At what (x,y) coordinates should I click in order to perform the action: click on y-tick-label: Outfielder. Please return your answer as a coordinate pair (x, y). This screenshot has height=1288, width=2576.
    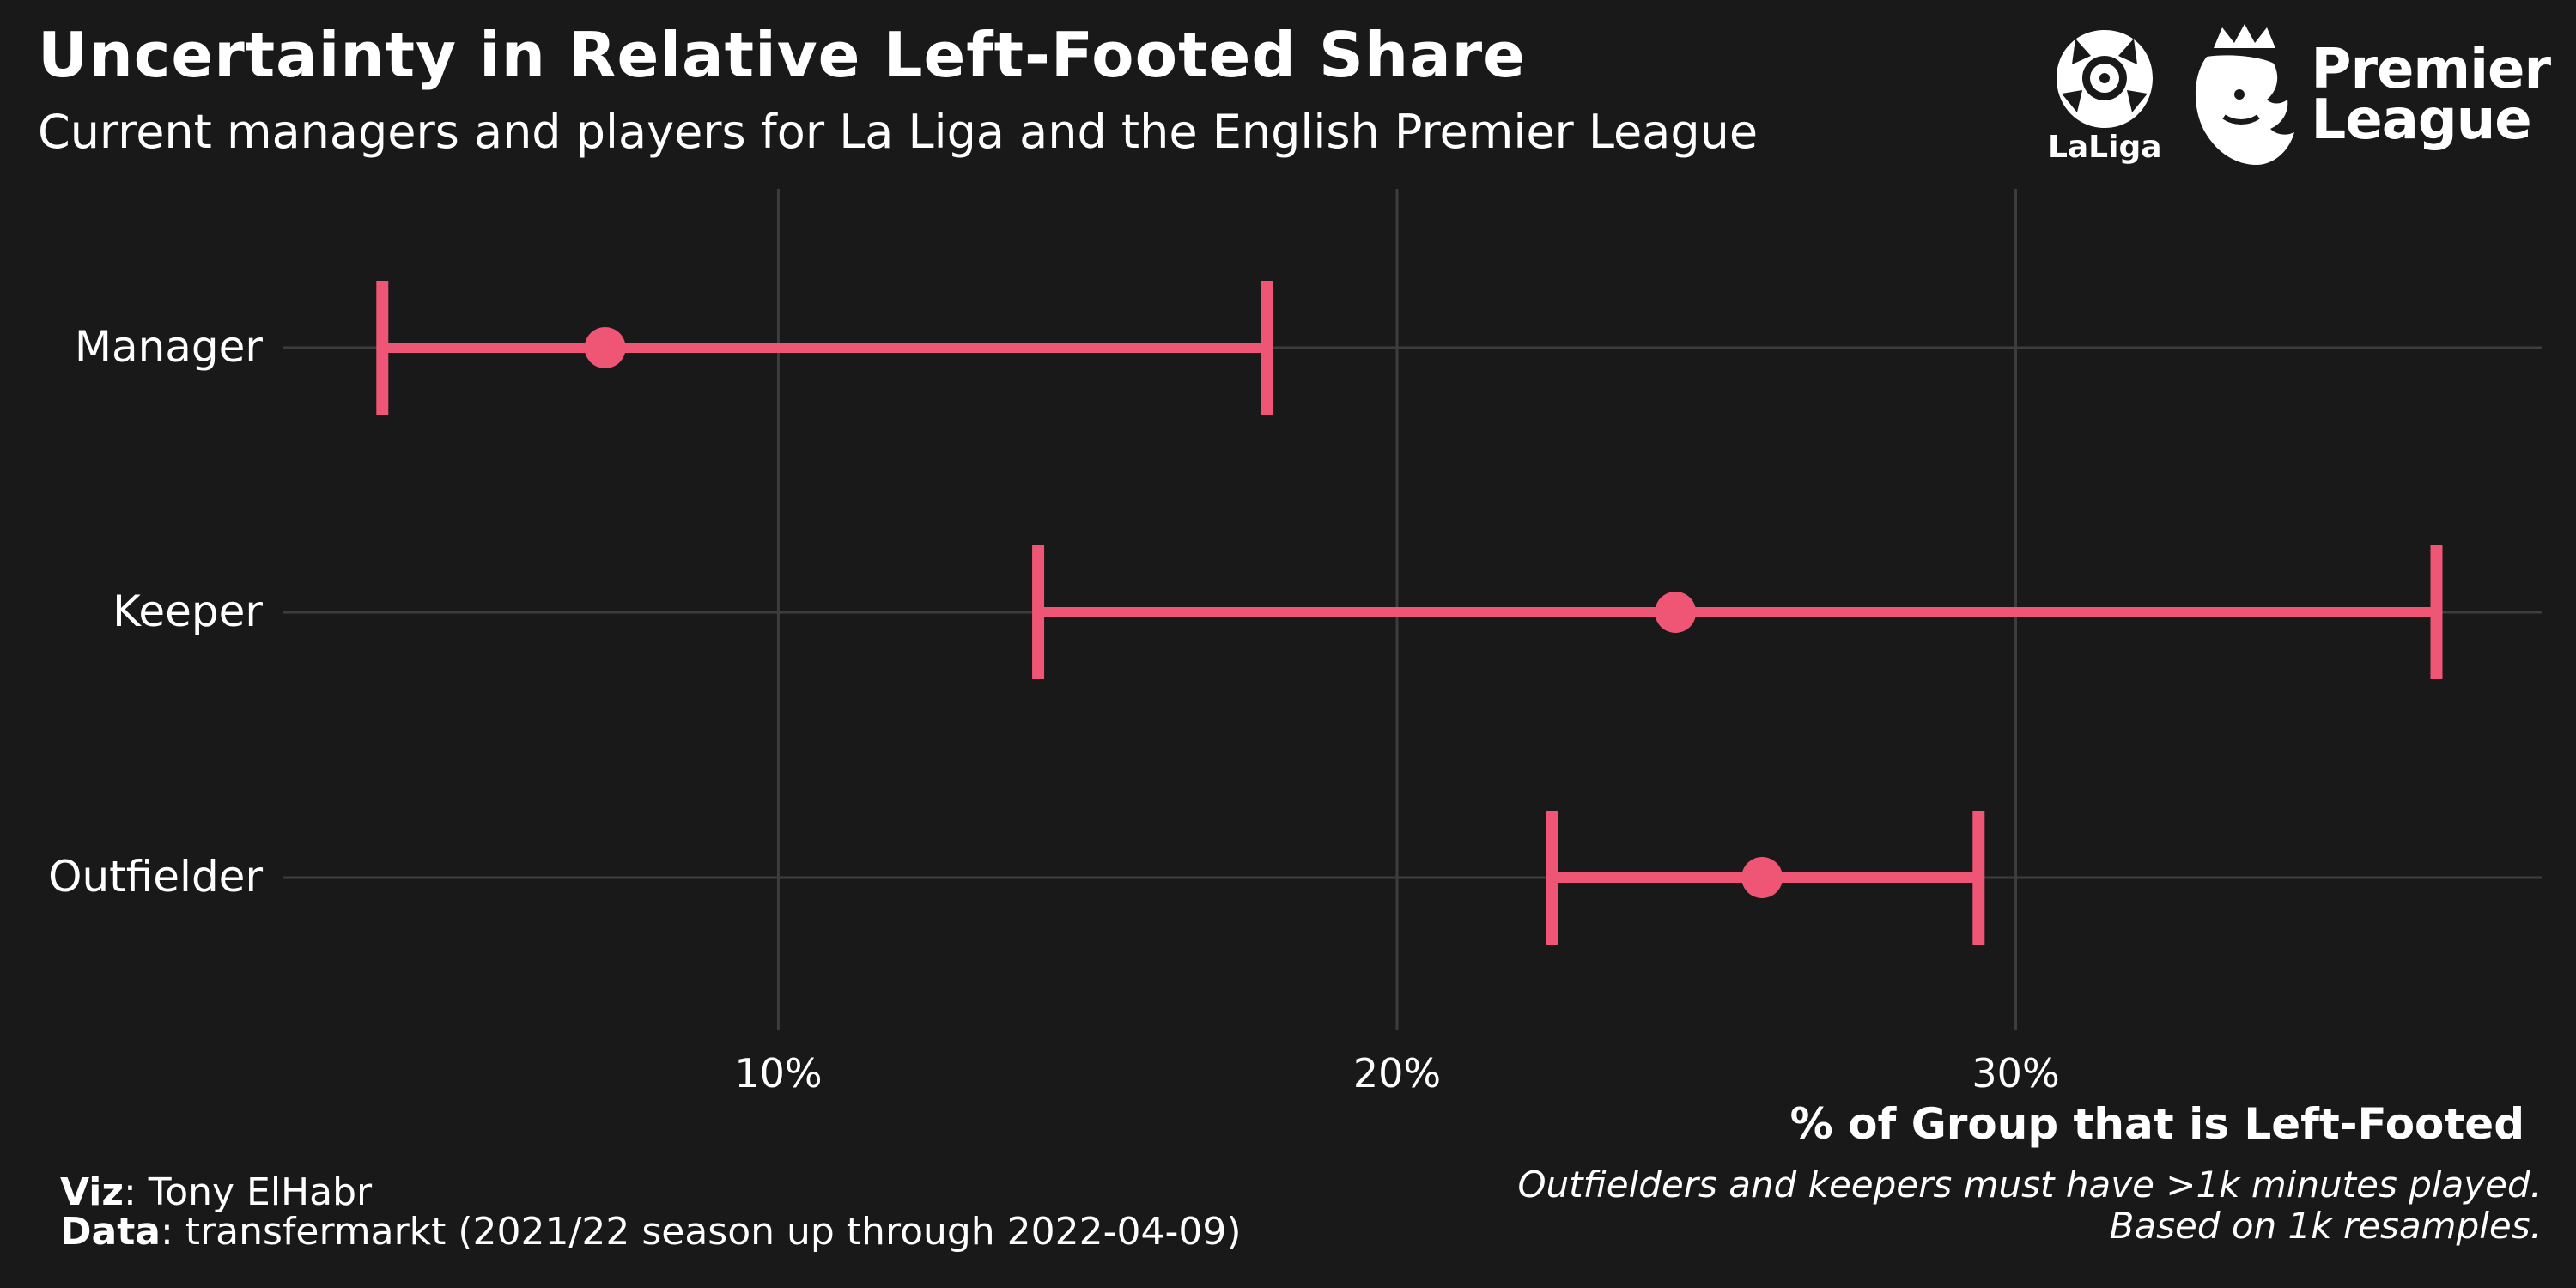
    Looking at the image, I should click on (155, 877).